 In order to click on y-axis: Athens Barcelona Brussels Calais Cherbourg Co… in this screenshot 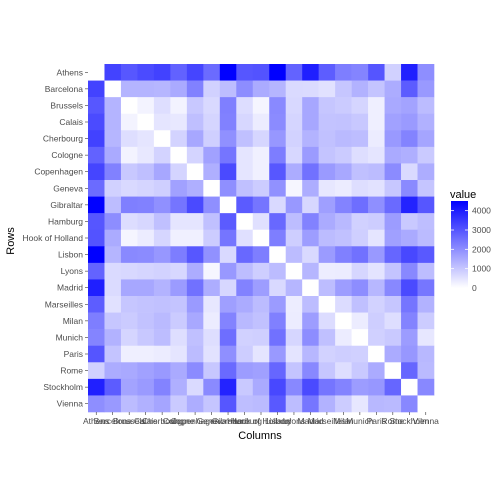, I will do `click(55, 238)`.